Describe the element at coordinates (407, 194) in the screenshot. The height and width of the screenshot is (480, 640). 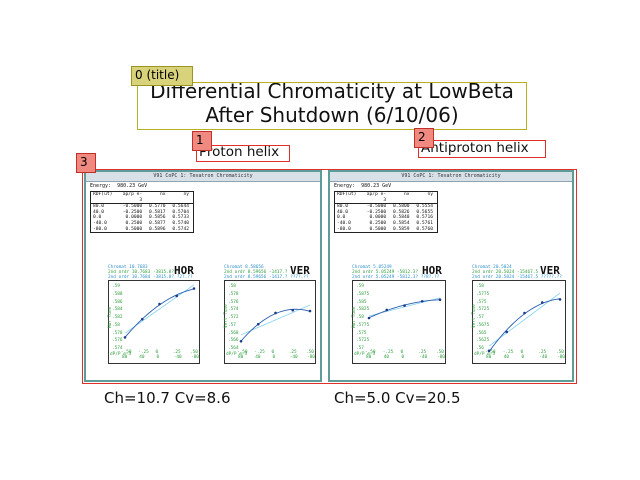
I see `col-nx: nx` at that location.